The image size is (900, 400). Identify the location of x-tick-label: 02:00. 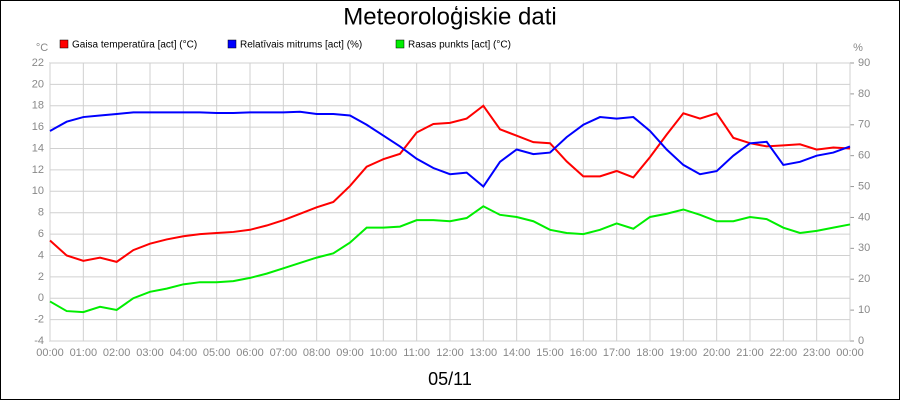
(117, 353).